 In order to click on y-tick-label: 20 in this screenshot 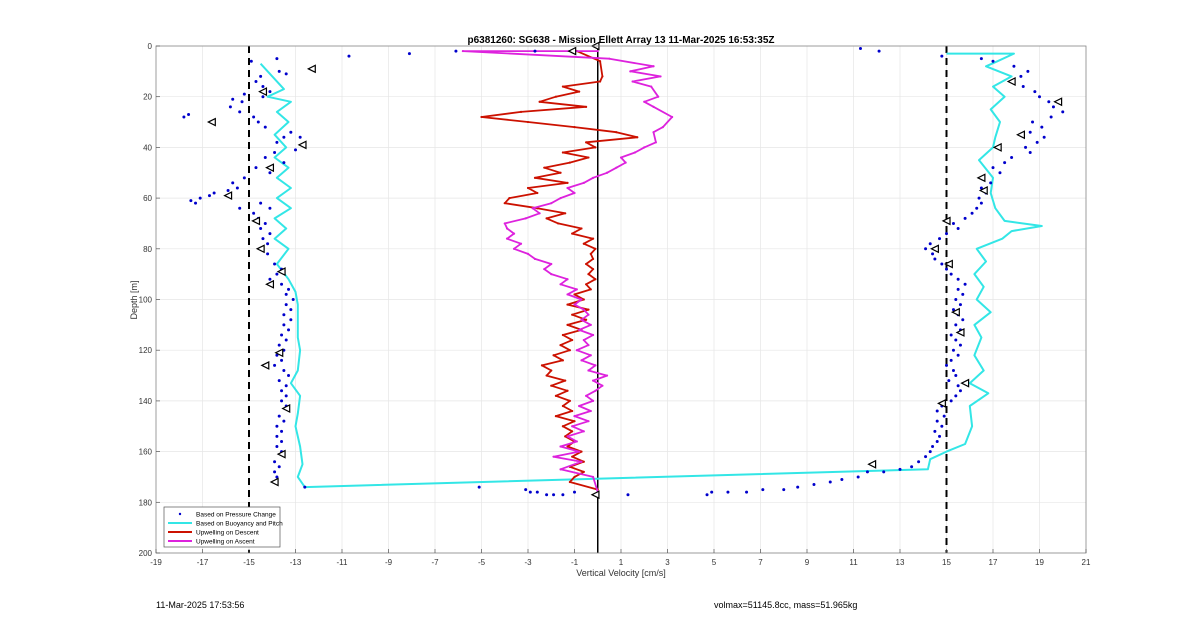, I will do `click(147, 97)`.